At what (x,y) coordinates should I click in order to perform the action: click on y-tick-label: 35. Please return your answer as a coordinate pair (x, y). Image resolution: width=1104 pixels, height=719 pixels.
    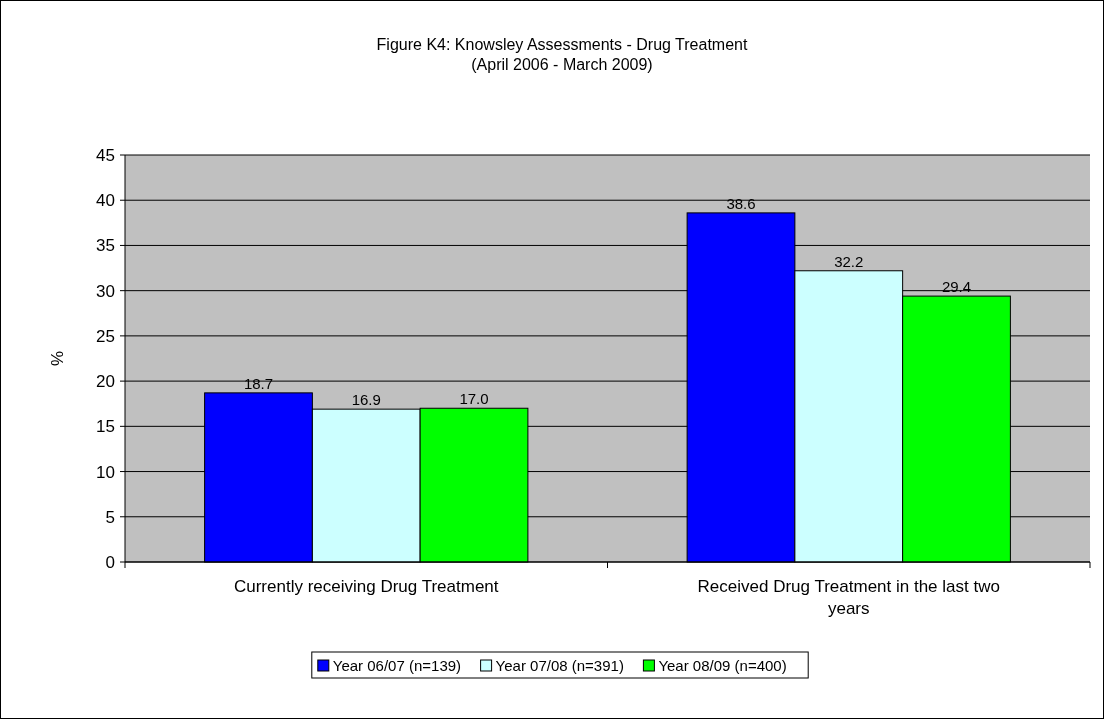
    Looking at the image, I should click on (105, 246).